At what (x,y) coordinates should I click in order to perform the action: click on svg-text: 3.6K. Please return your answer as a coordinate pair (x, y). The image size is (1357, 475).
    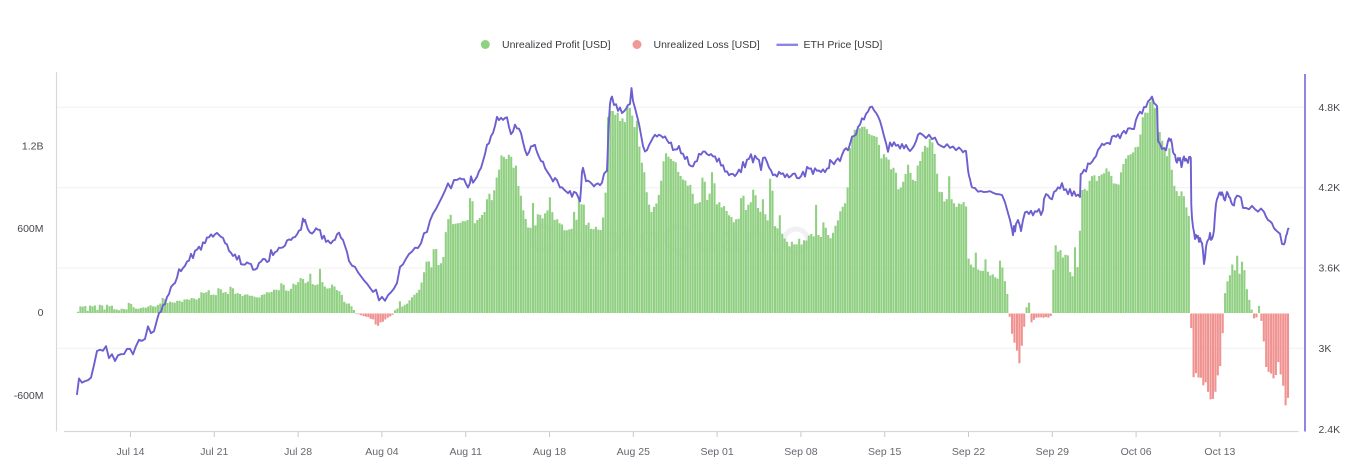
    Looking at the image, I should click on (1330, 269).